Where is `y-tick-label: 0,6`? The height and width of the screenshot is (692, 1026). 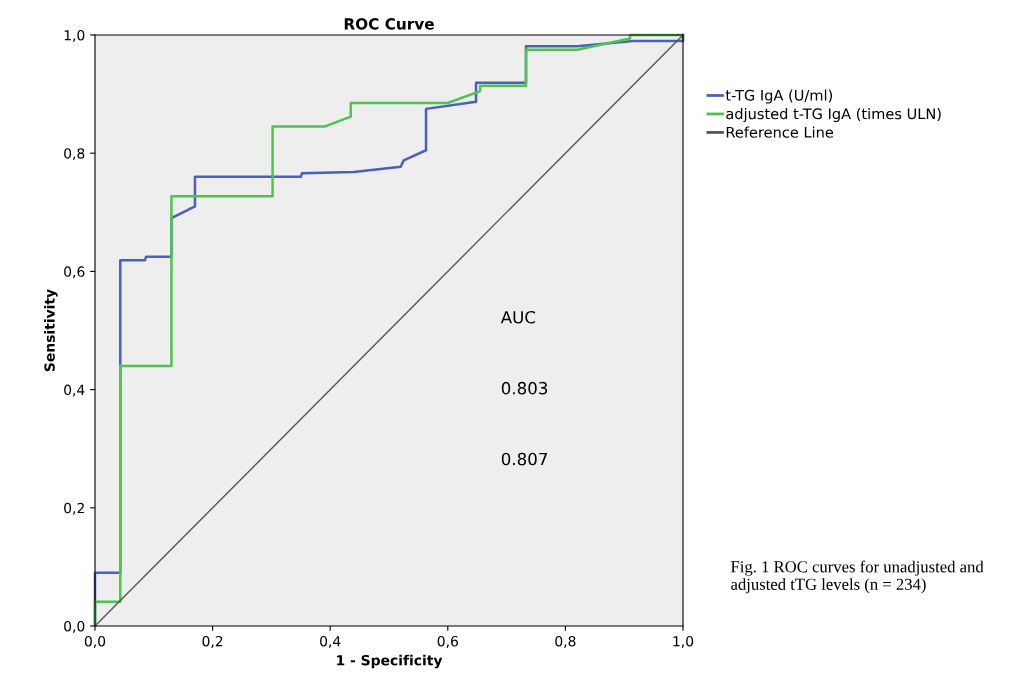
y-tick-label: 0,6 is located at coordinates (74, 272).